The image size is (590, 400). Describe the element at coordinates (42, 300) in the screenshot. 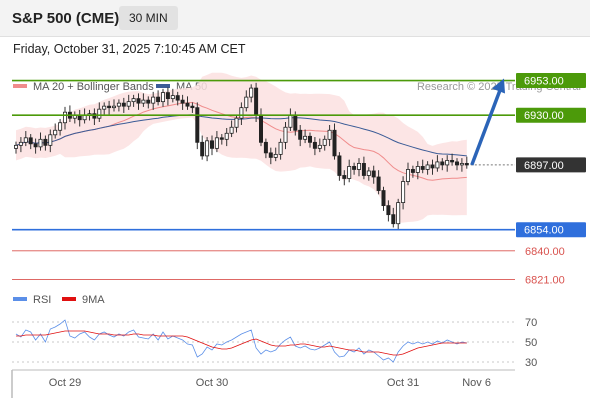

I see `legend-label: RSI` at that location.